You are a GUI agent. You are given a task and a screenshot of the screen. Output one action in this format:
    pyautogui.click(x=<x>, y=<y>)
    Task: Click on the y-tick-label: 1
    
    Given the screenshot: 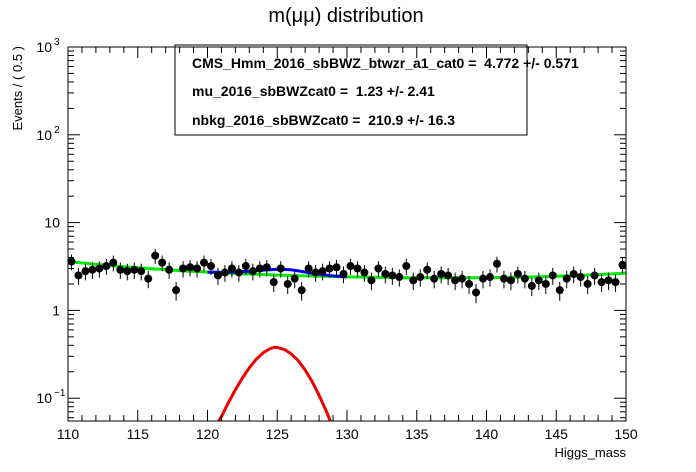 What is the action you would take?
    pyautogui.click(x=56, y=310)
    